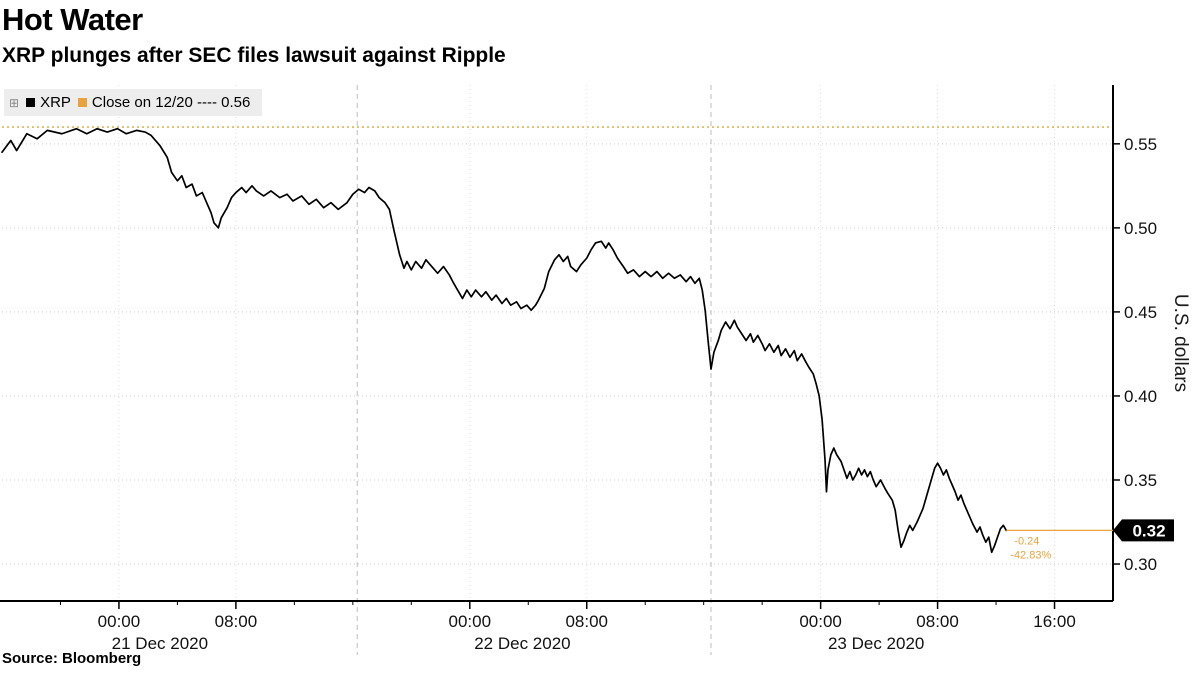 The image size is (1200, 675). I want to click on change-percent-label: -42.83%, so click(1030, 555).